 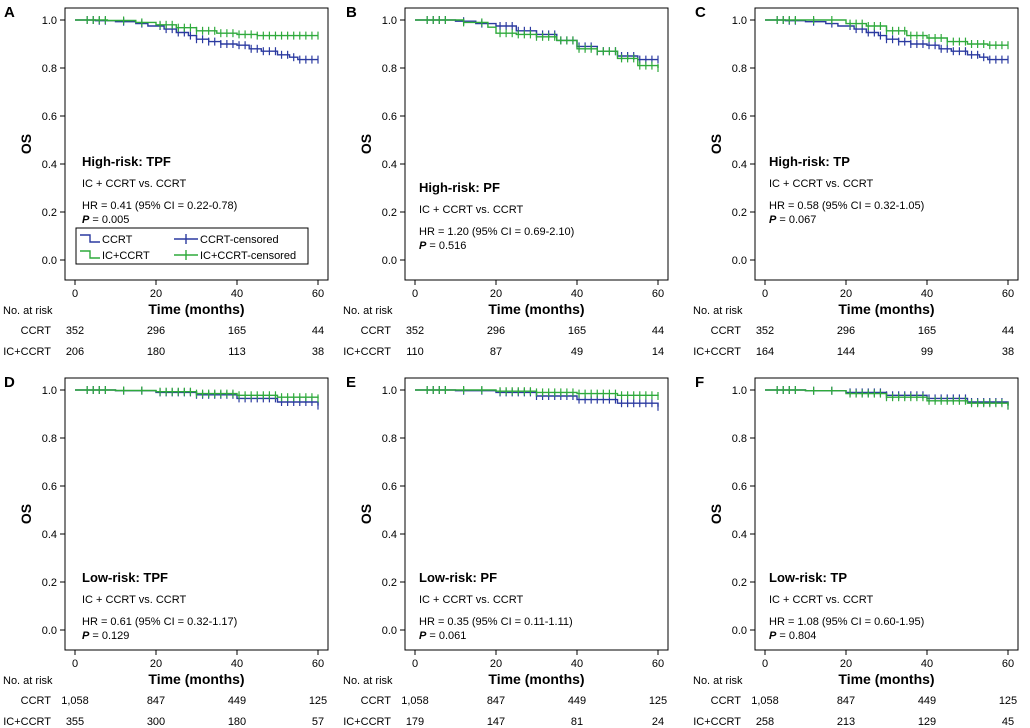 I want to click on risk-count: 847, so click(x=846, y=701).